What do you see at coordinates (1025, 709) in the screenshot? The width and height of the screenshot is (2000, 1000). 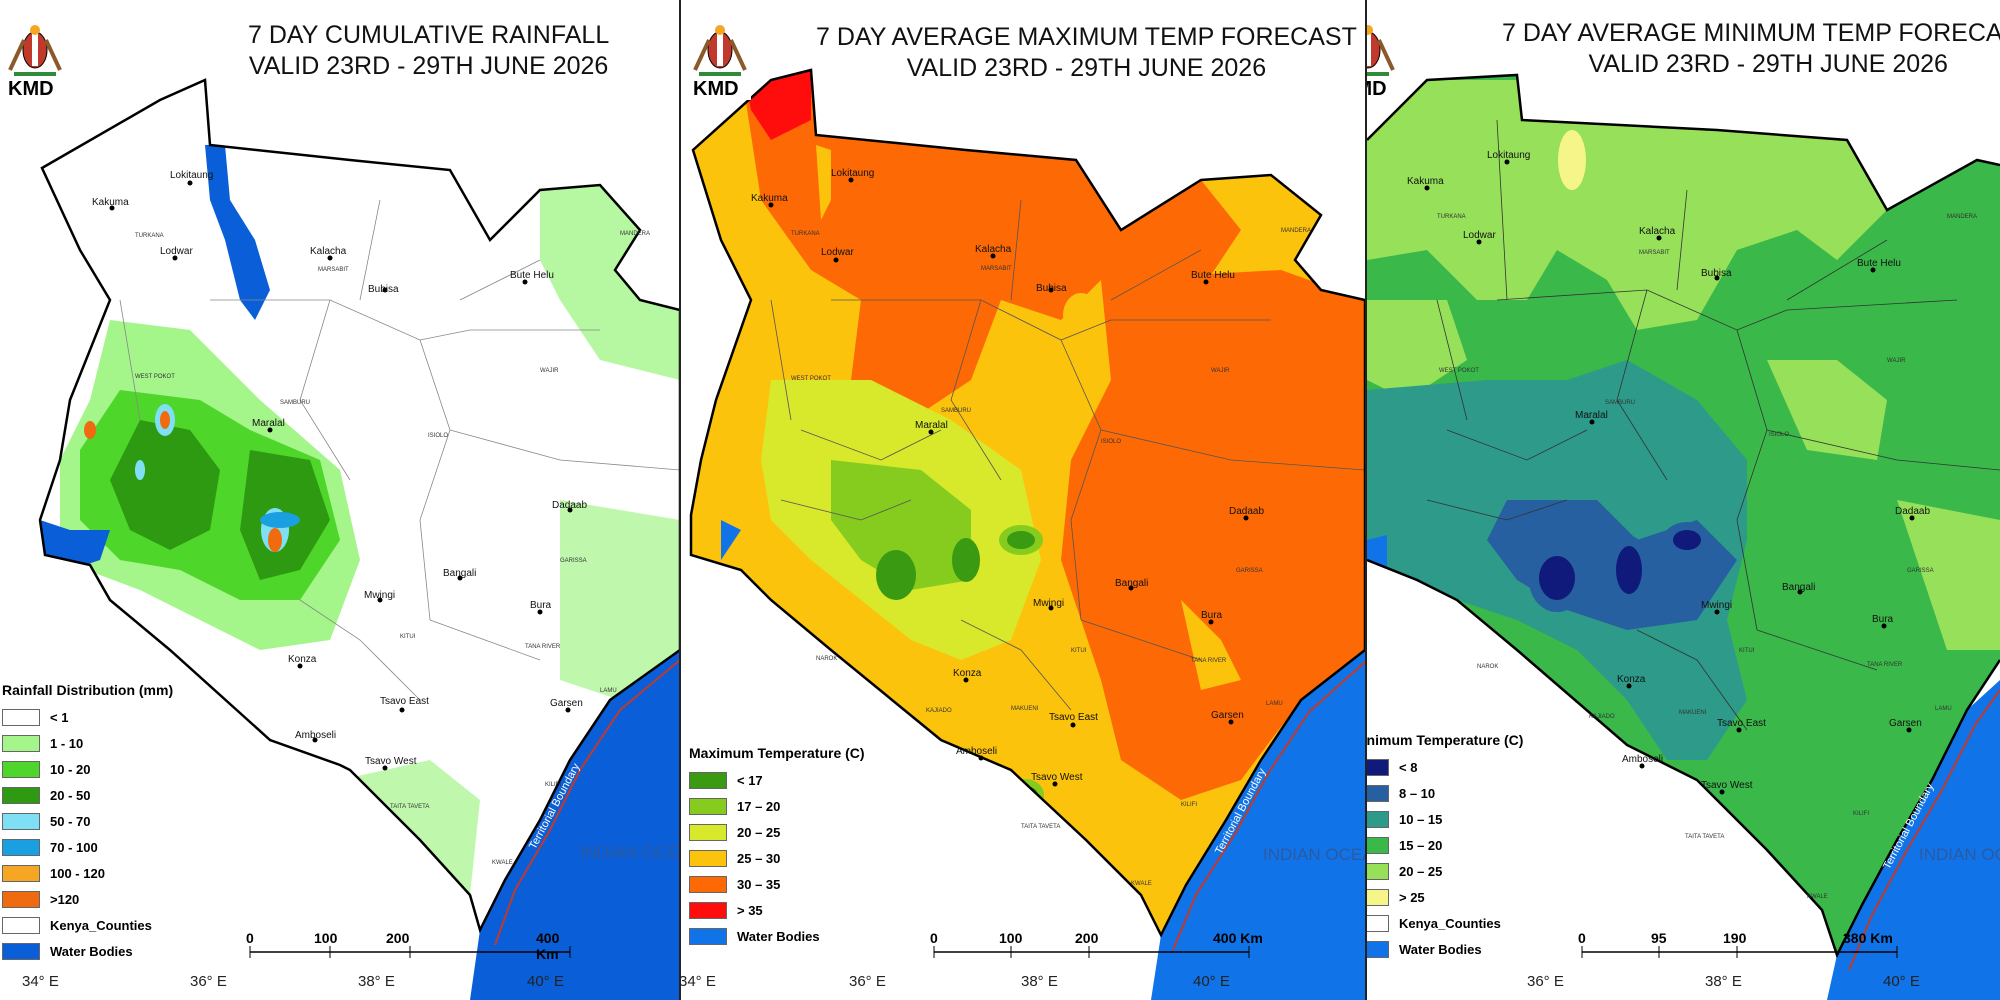 I see `svg-text: MAKUENI` at bounding box center [1025, 709].